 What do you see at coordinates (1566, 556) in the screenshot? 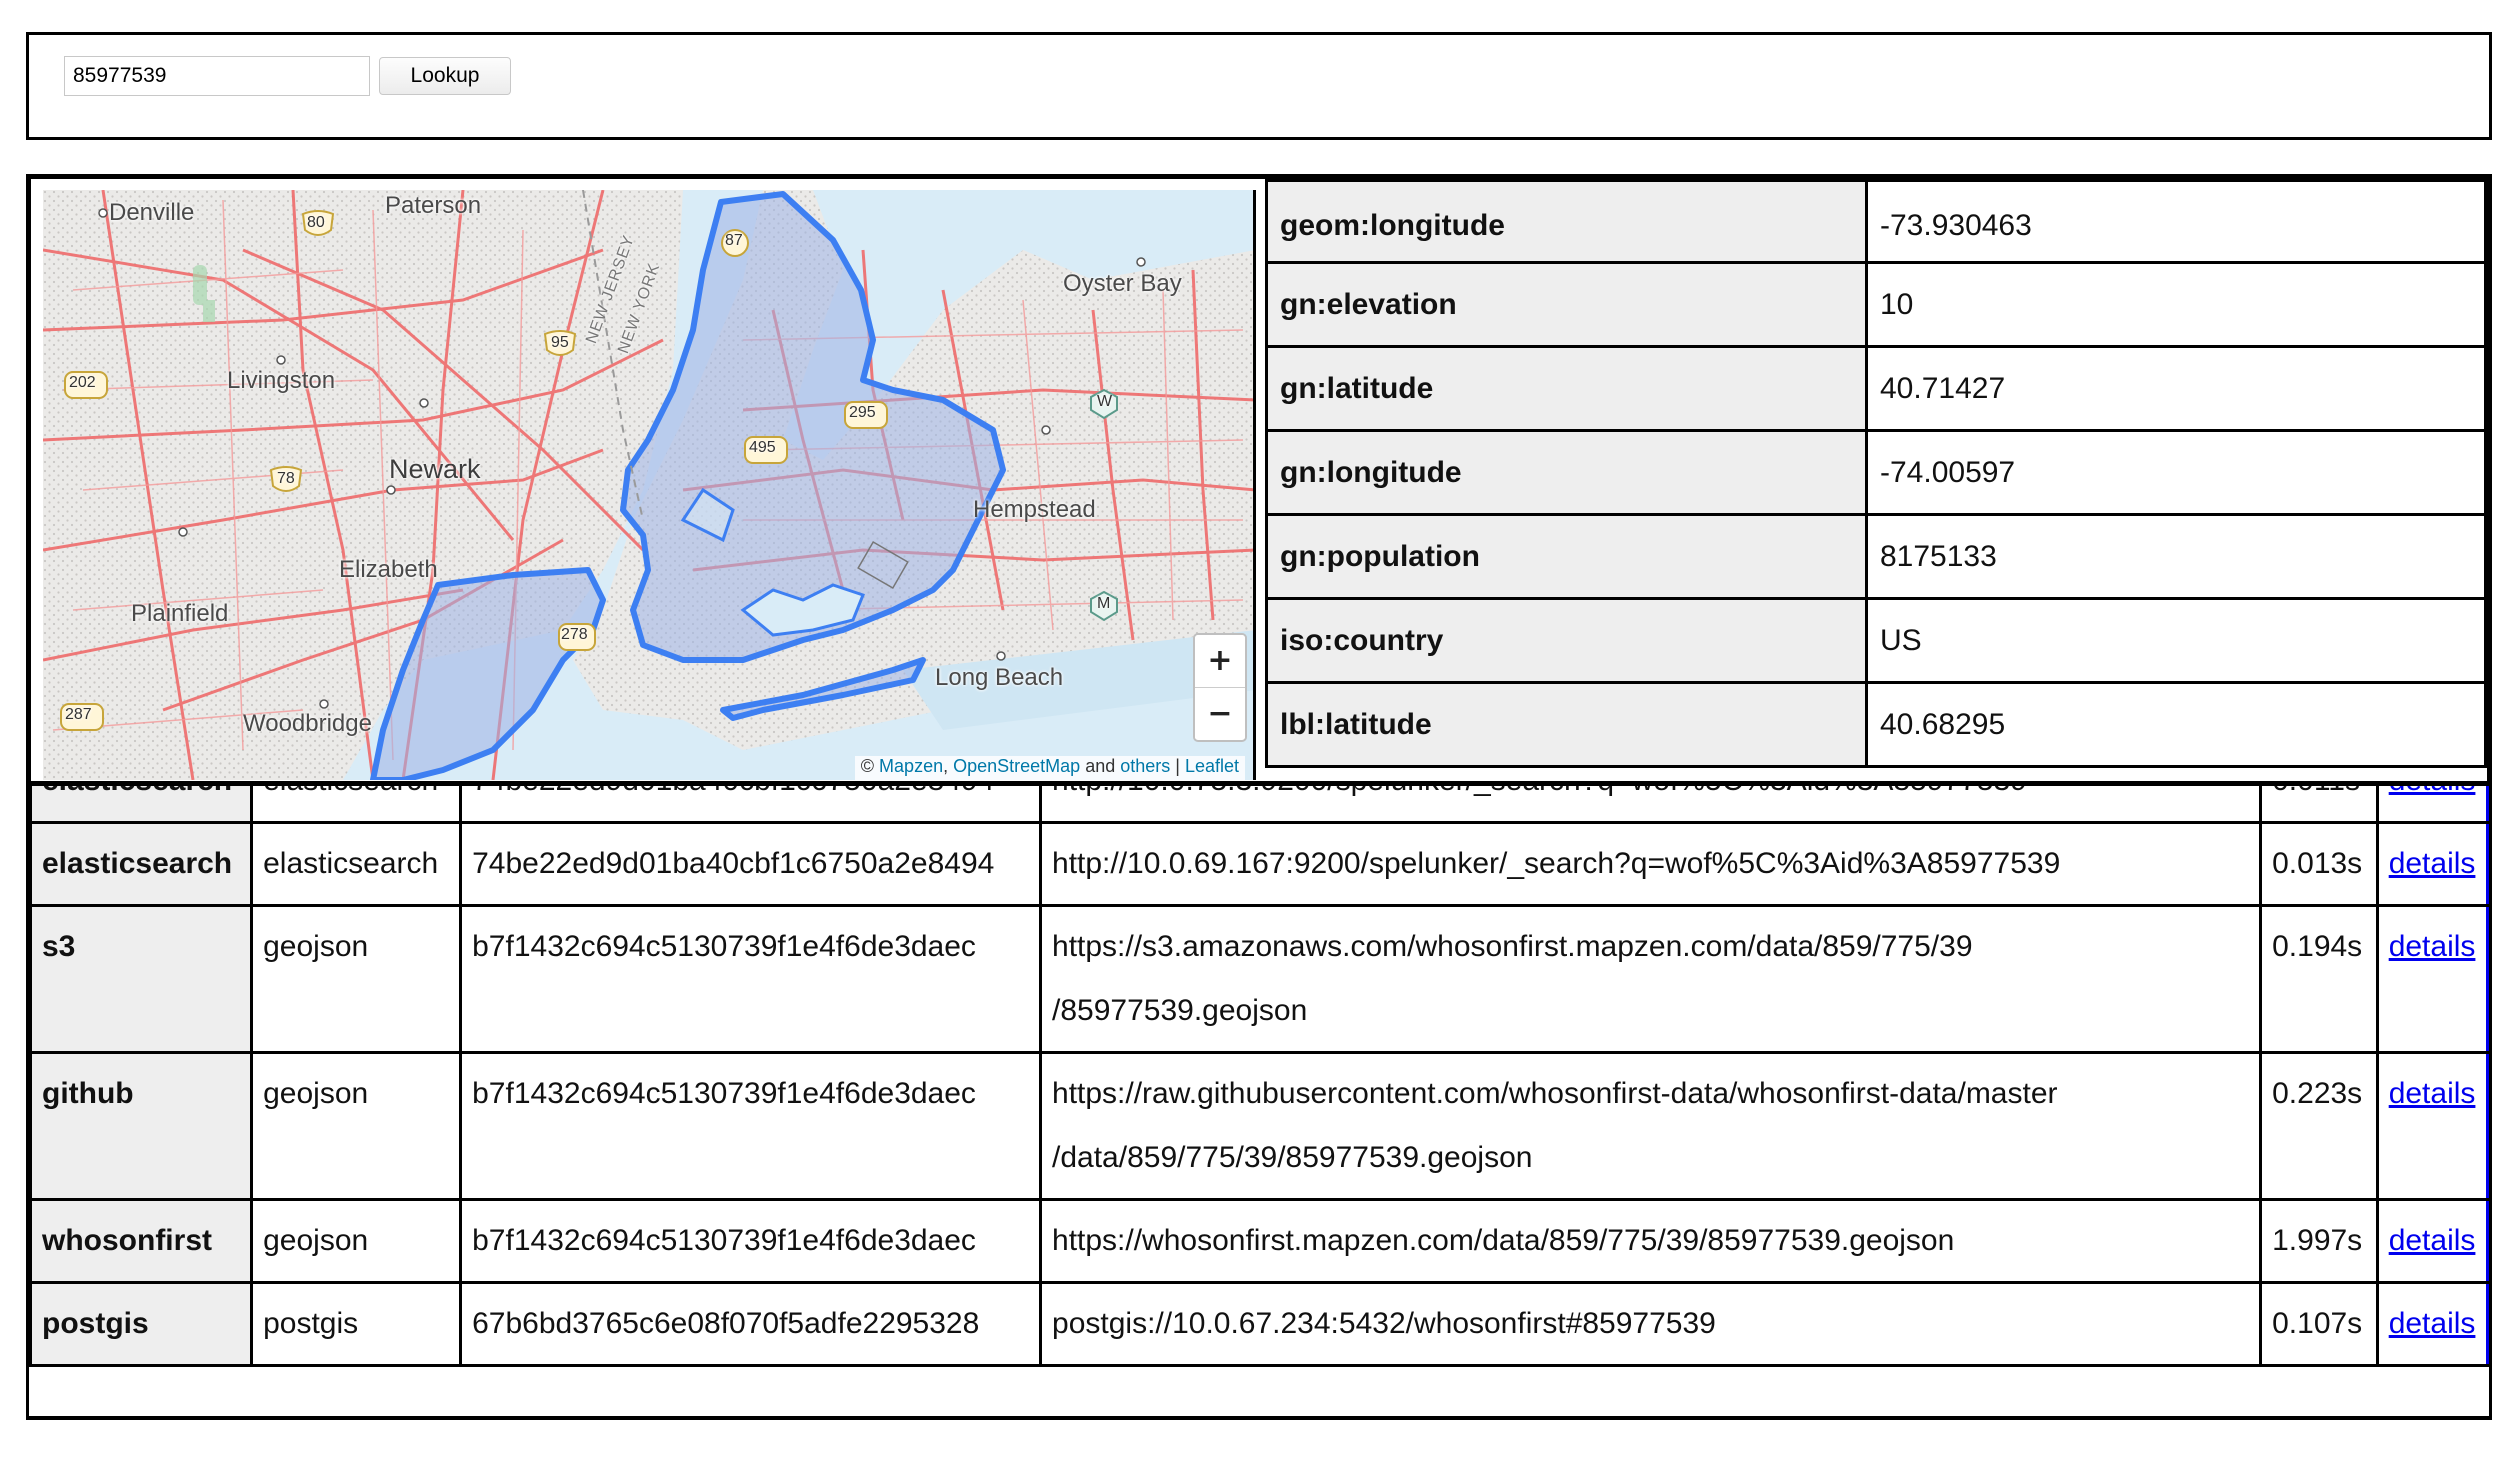
I see `property-key: gn:population` at bounding box center [1566, 556].